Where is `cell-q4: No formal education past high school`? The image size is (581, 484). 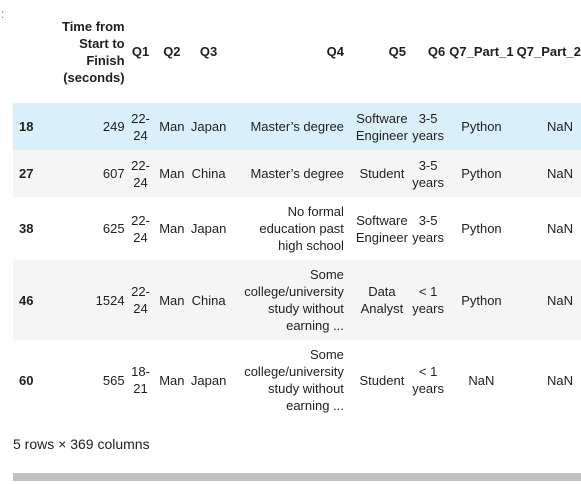
cell-q4: No formal education past high school is located at coordinates (289, 228).